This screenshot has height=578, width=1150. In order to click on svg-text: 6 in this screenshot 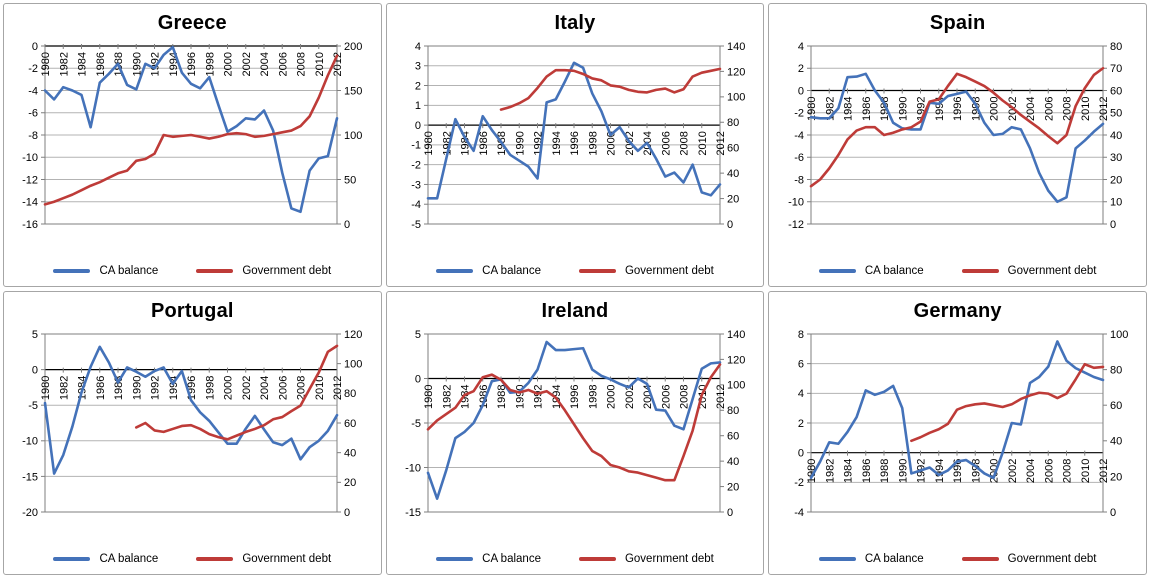, I will do `click(801, 365)`.